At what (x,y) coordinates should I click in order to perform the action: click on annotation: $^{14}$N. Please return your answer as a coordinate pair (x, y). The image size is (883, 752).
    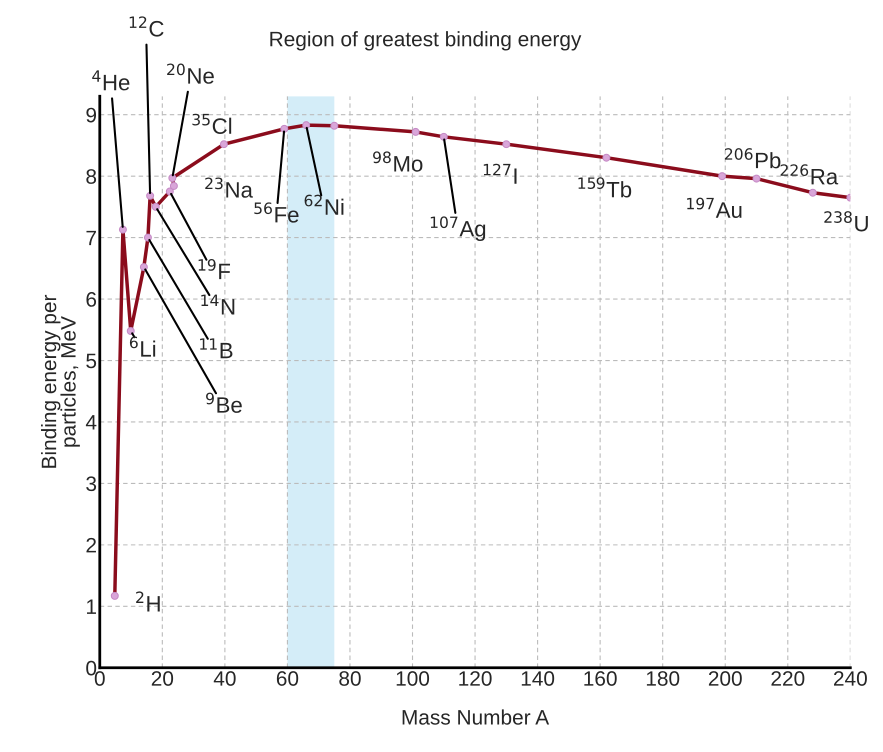
    Looking at the image, I should click on (217, 304).